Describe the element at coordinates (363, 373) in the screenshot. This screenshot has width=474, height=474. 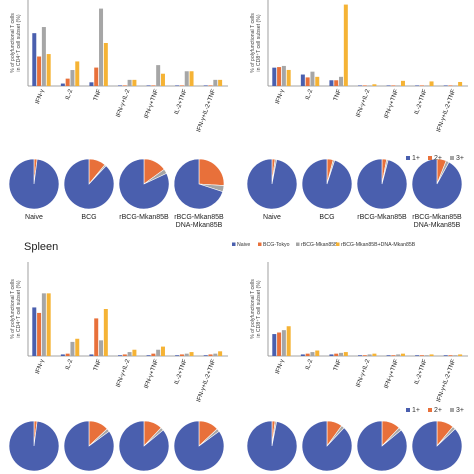
I see `x-tick-label: IFN-γ+IL-2` at that location.